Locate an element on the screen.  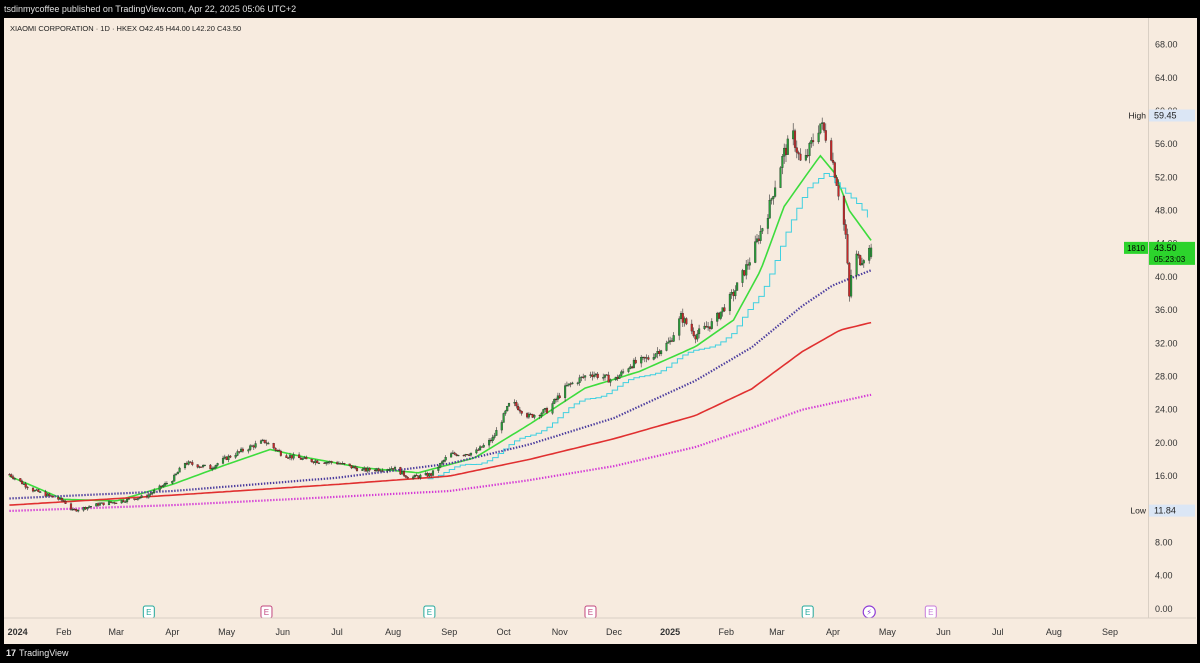
footer-bar: 17 TradingView is located at coordinates (600, 653).